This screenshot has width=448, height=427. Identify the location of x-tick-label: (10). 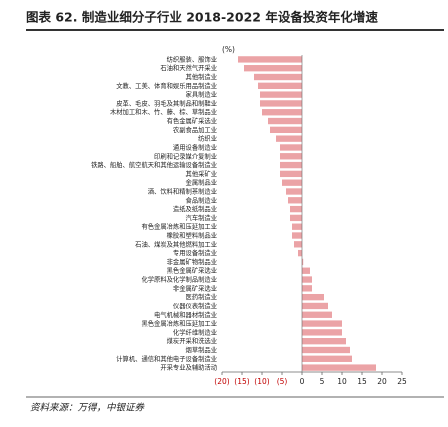
(261, 381).